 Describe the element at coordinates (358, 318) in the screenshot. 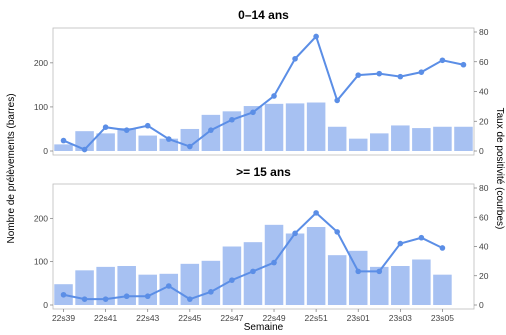

I see `x-tick-label: 23s01` at that location.